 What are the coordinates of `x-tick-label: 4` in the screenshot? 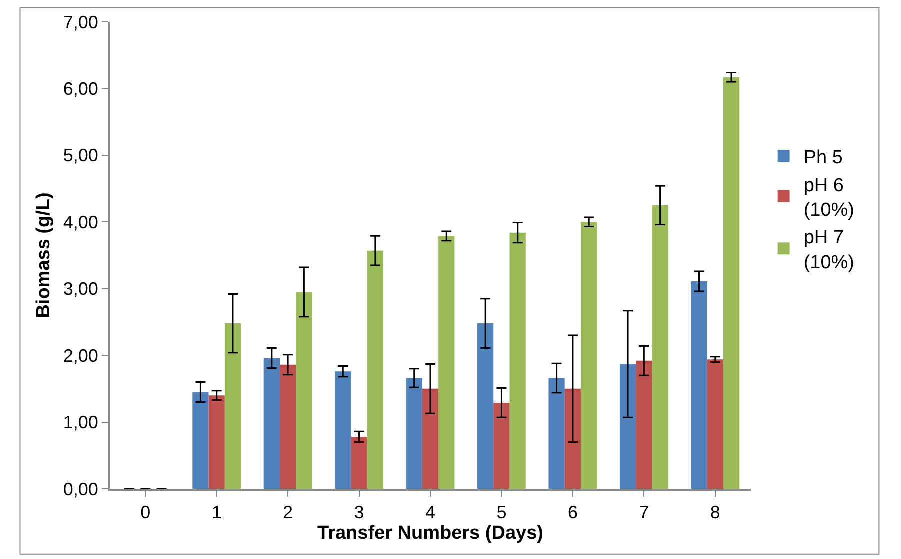 It's located at (430, 512).